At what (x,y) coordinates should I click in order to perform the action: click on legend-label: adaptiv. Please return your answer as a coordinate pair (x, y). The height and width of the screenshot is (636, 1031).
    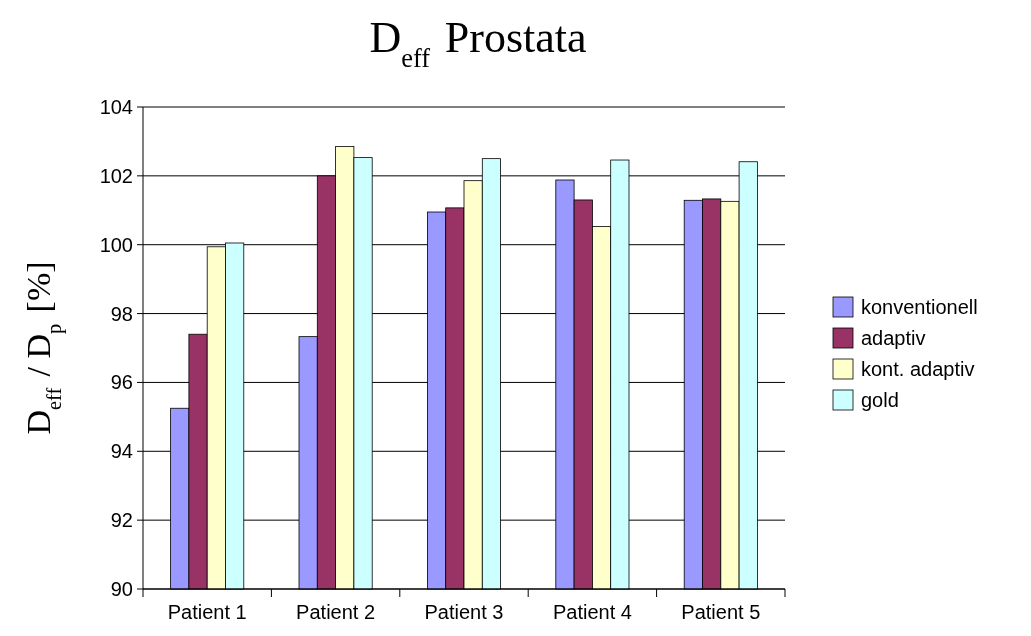
    Looking at the image, I should click on (893, 338).